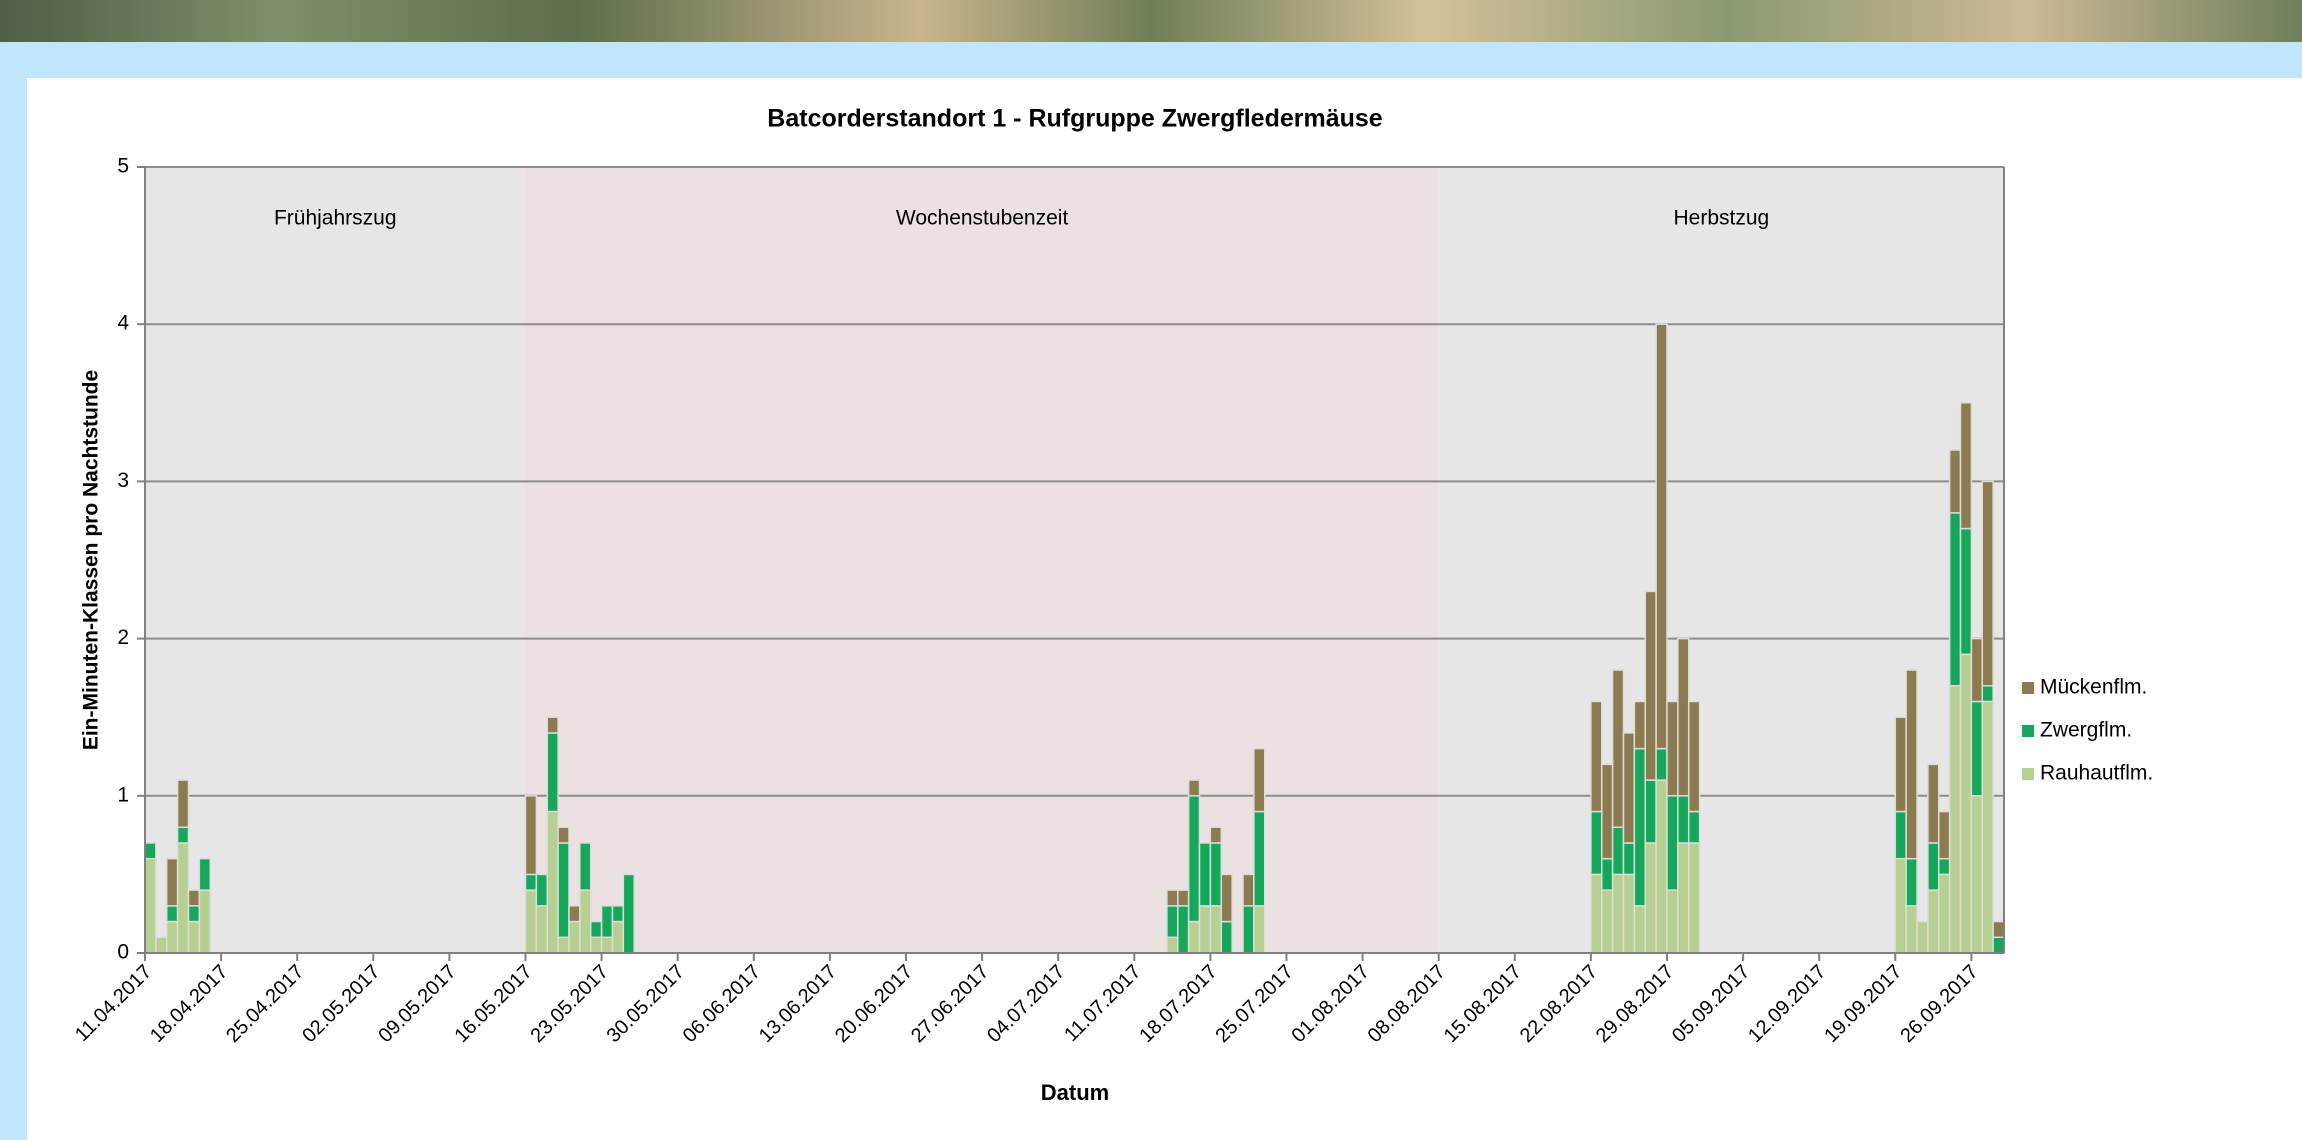 This screenshot has width=2302, height=1140. Describe the element at coordinates (123, 166) in the screenshot. I see `y-tick-label: 5` at that location.